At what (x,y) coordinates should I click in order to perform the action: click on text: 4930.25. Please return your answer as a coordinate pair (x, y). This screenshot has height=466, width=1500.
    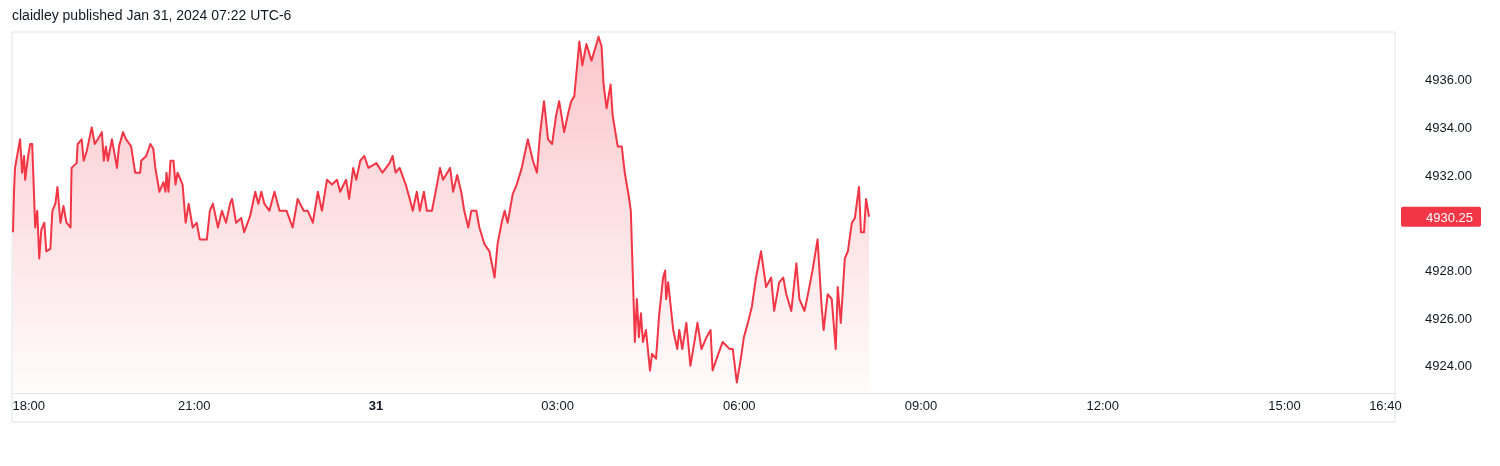
    Looking at the image, I should click on (1449, 217).